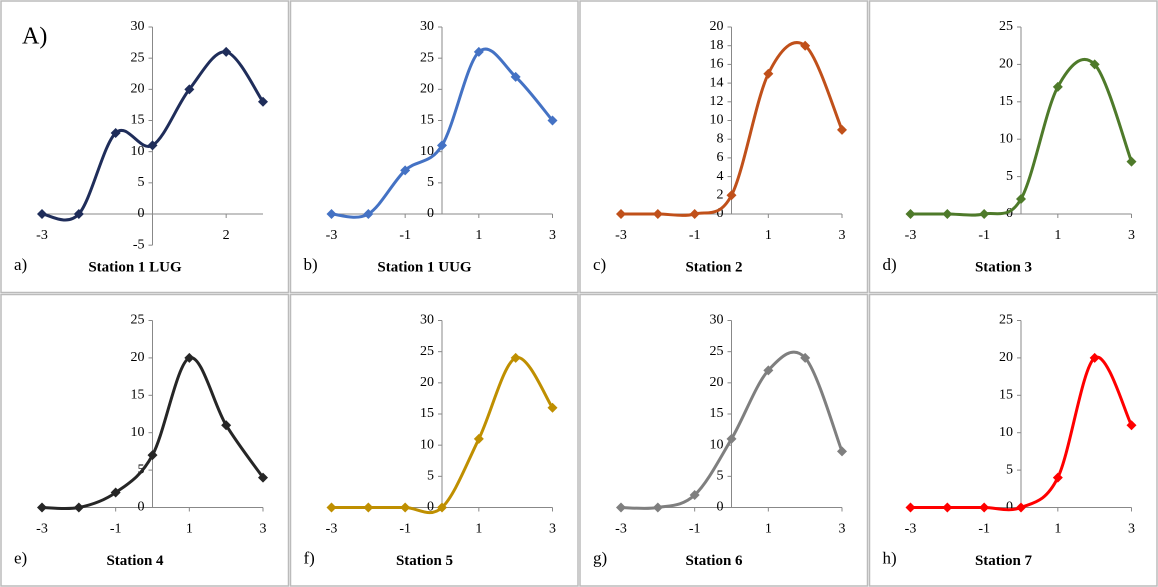 Image resolution: width=1158 pixels, height=587 pixels. Describe the element at coordinates (717, 64) in the screenshot. I see `y-tick-label: 16` at that location.